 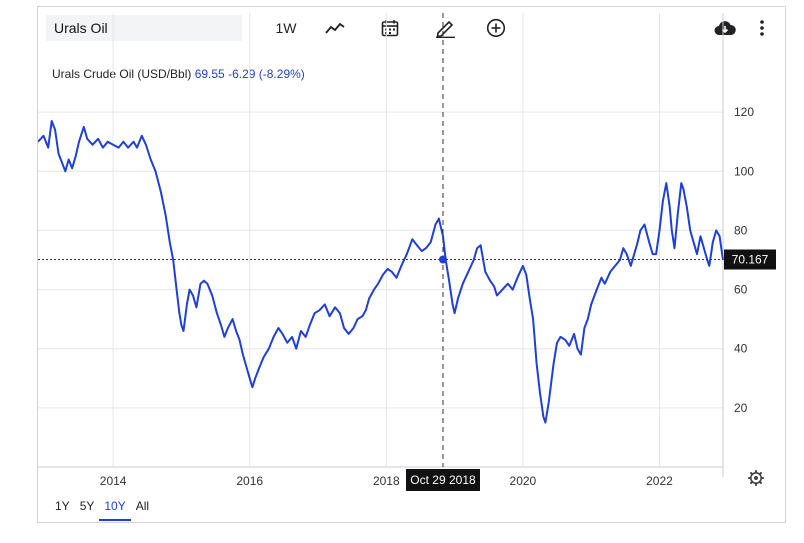 What do you see at coordinates (741, 230) in the screenshot?
I see `y-tick-label: 80` at bounding box center [741, 230].